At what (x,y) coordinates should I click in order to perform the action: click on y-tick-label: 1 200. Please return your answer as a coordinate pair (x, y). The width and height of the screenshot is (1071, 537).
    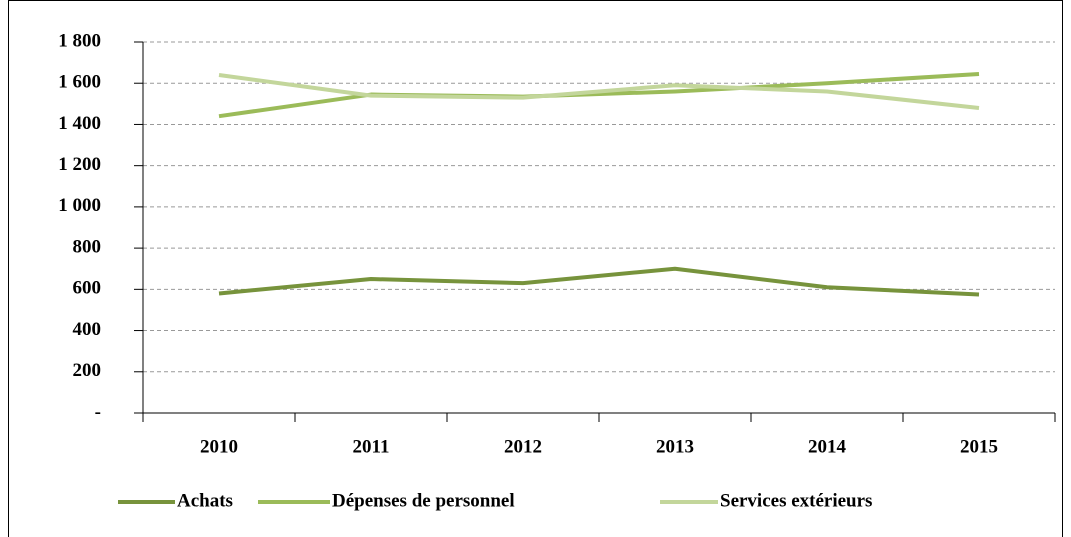
    Looking at the image, I should click on (79, 164).